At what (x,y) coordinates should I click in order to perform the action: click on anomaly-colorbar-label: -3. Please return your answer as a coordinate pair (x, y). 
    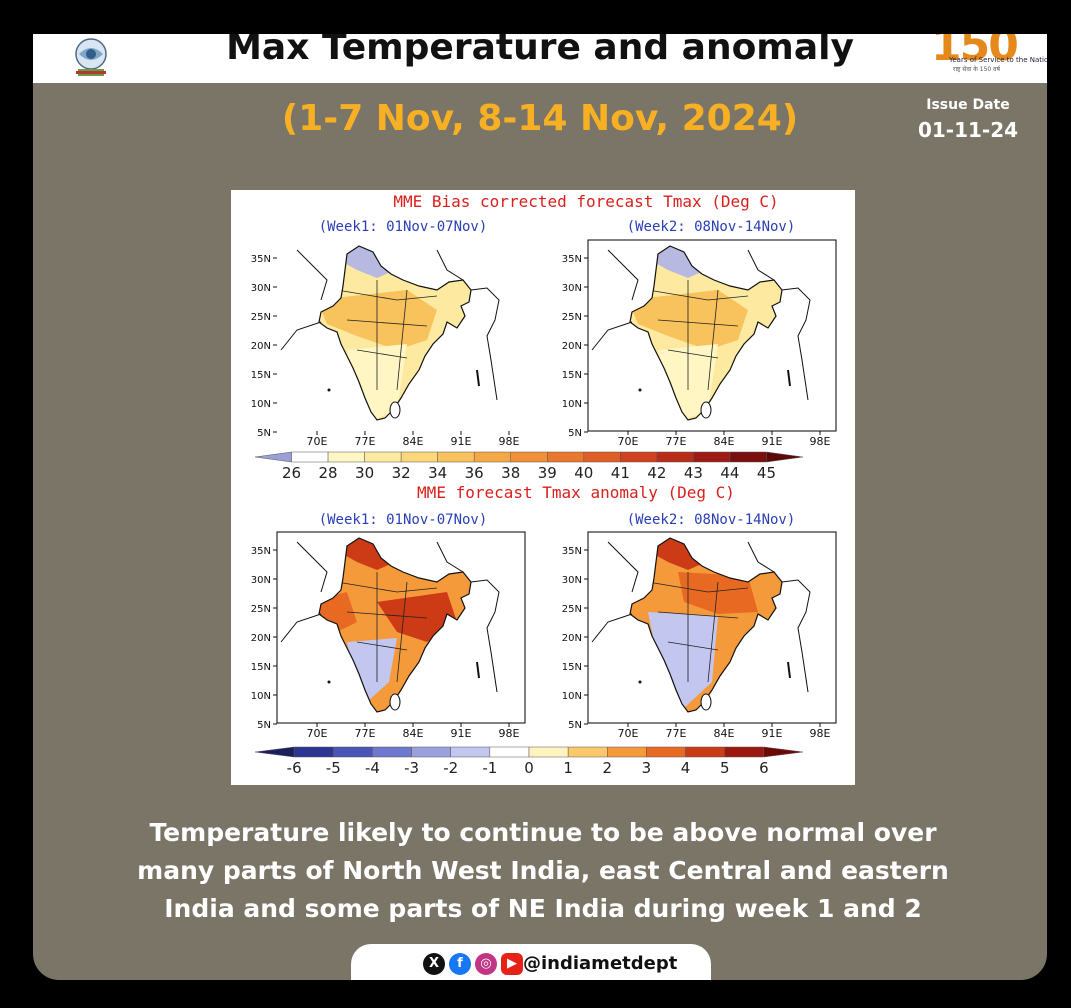
    Looking at the image, I should click on (411, 768).